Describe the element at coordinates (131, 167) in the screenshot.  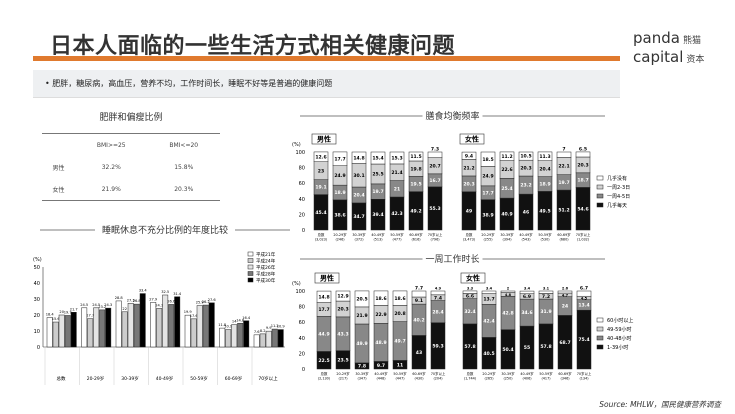
I see `table-row: 男性 32.2% 15.8%` at that location.